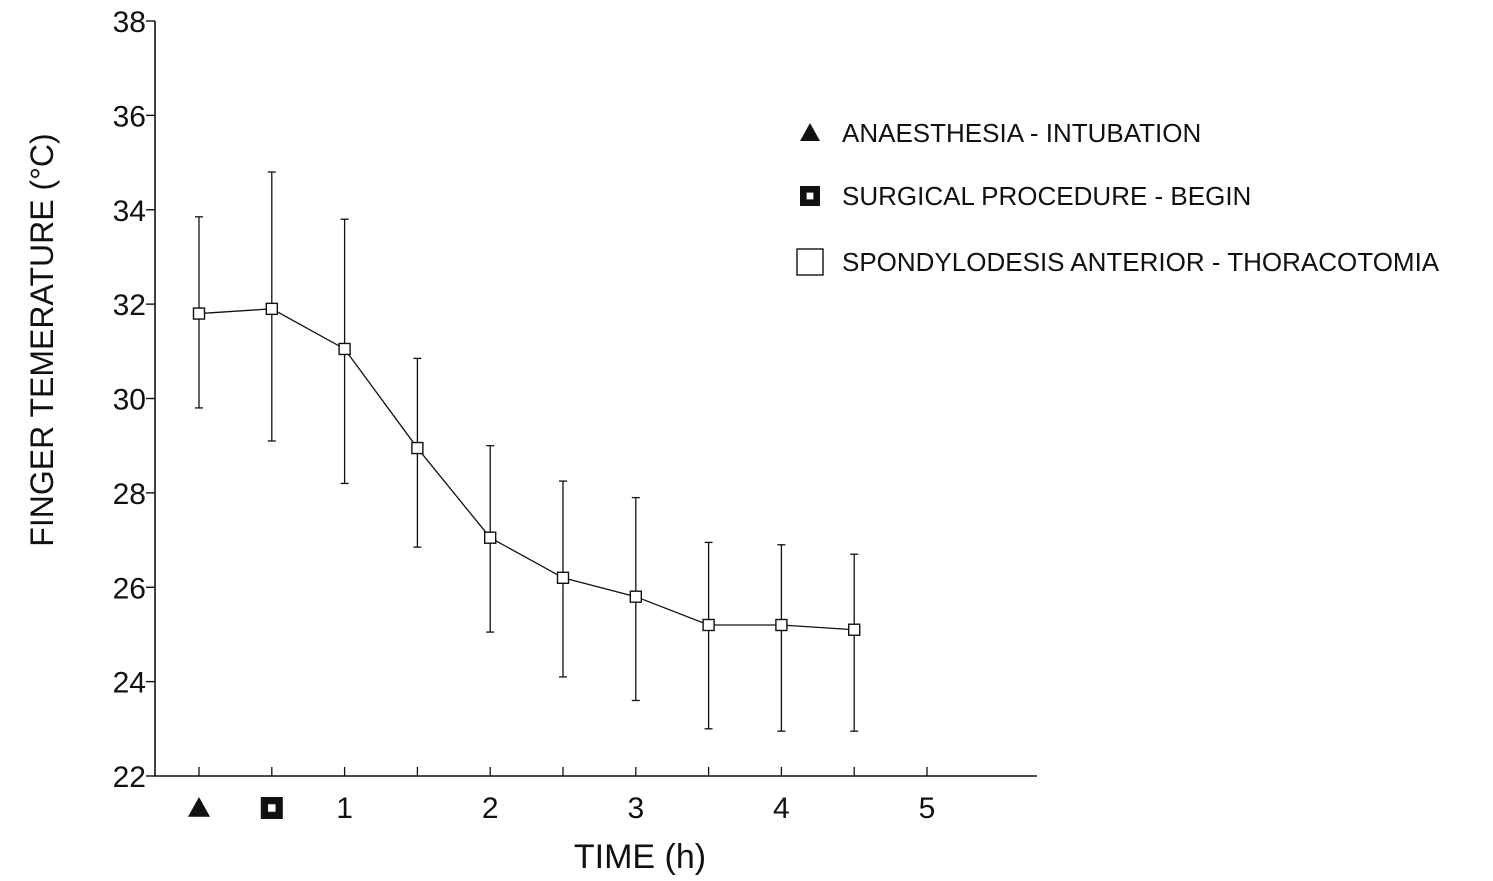 Image resolution: width=1493 pixels, height=881 pixels. I want to click on x-tick-label: 1, so click(344, 808).